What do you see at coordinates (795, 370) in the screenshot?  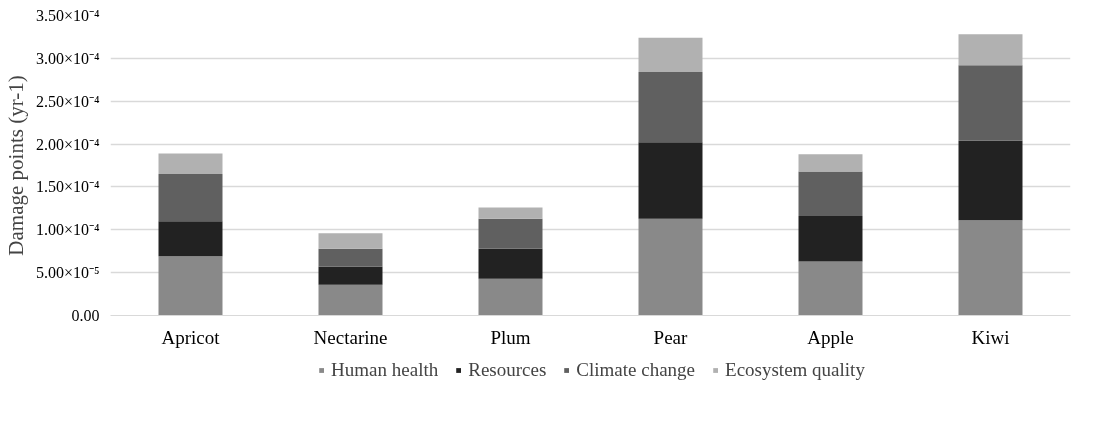 I see `legend-label: Ecosystem quality` at bounding box center [795, 370].